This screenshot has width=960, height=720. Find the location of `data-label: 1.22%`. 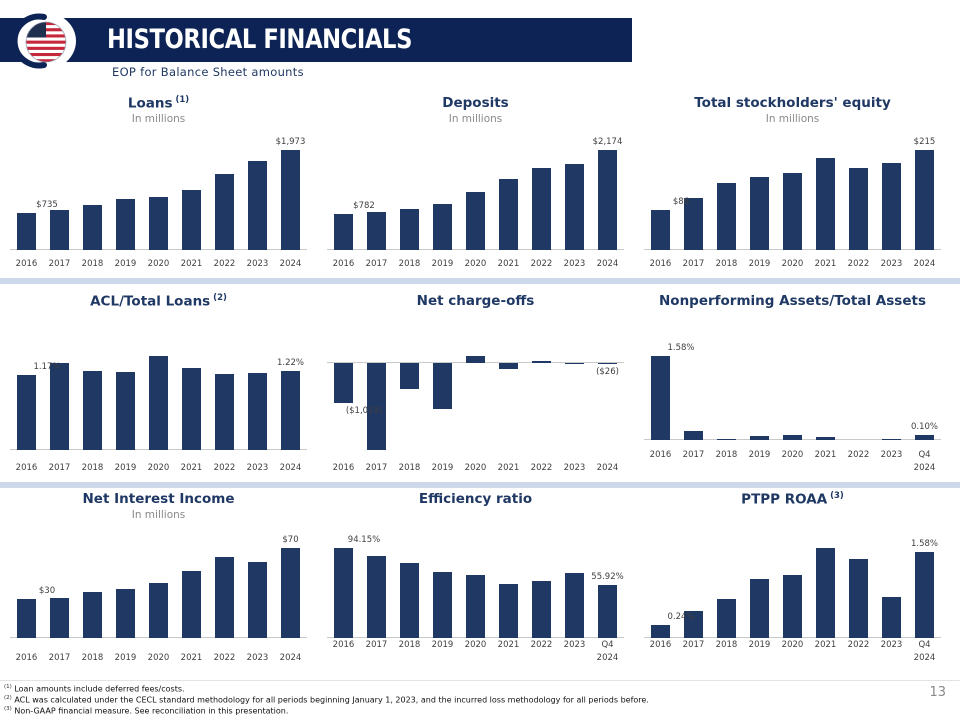

data-label: 1.22% is located at coordinates (290, 363).